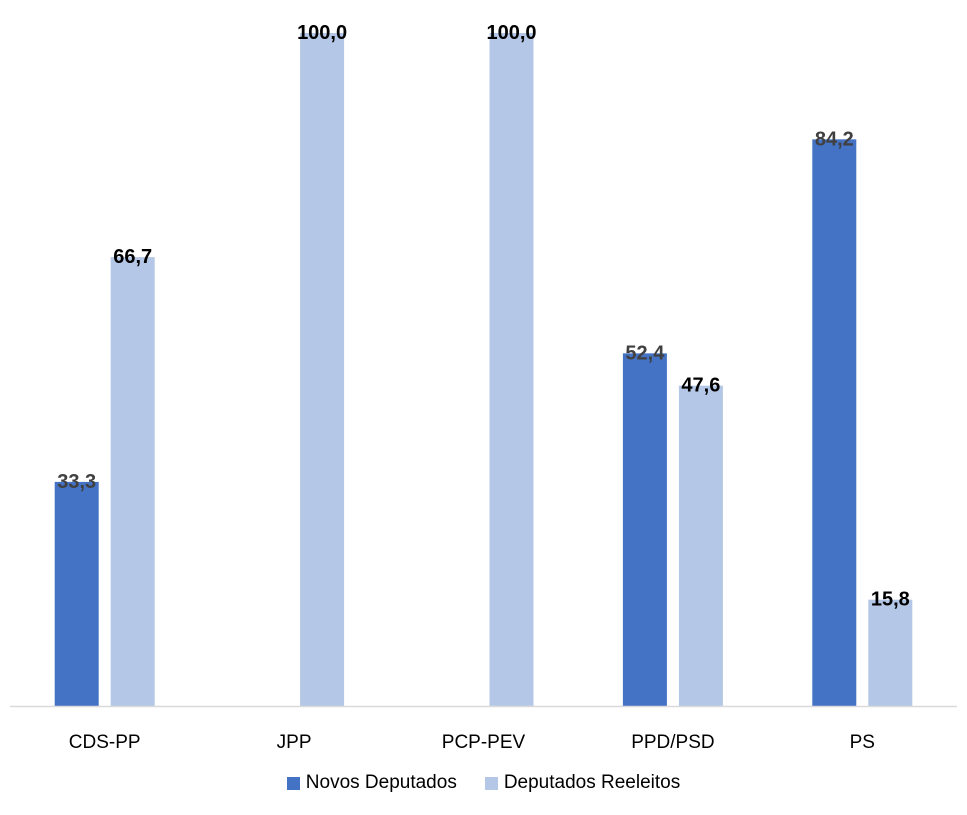  I want to click on bar-reeleitos-ppd-psd, so click(700, 545).